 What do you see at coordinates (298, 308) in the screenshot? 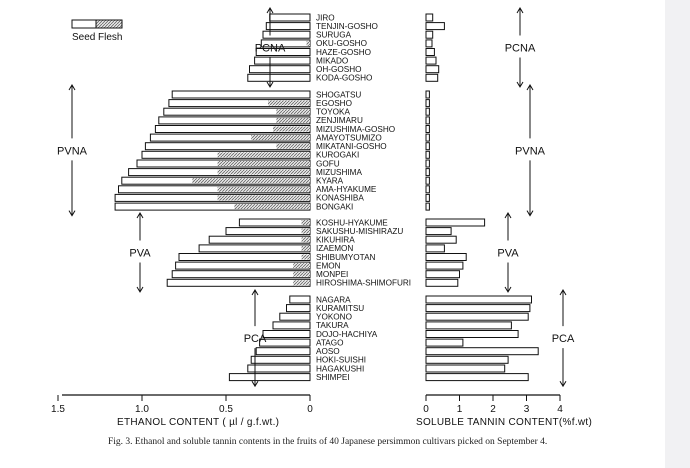
I see `ethanol-bar-kuramitsu` at bounding box center [298, 308].